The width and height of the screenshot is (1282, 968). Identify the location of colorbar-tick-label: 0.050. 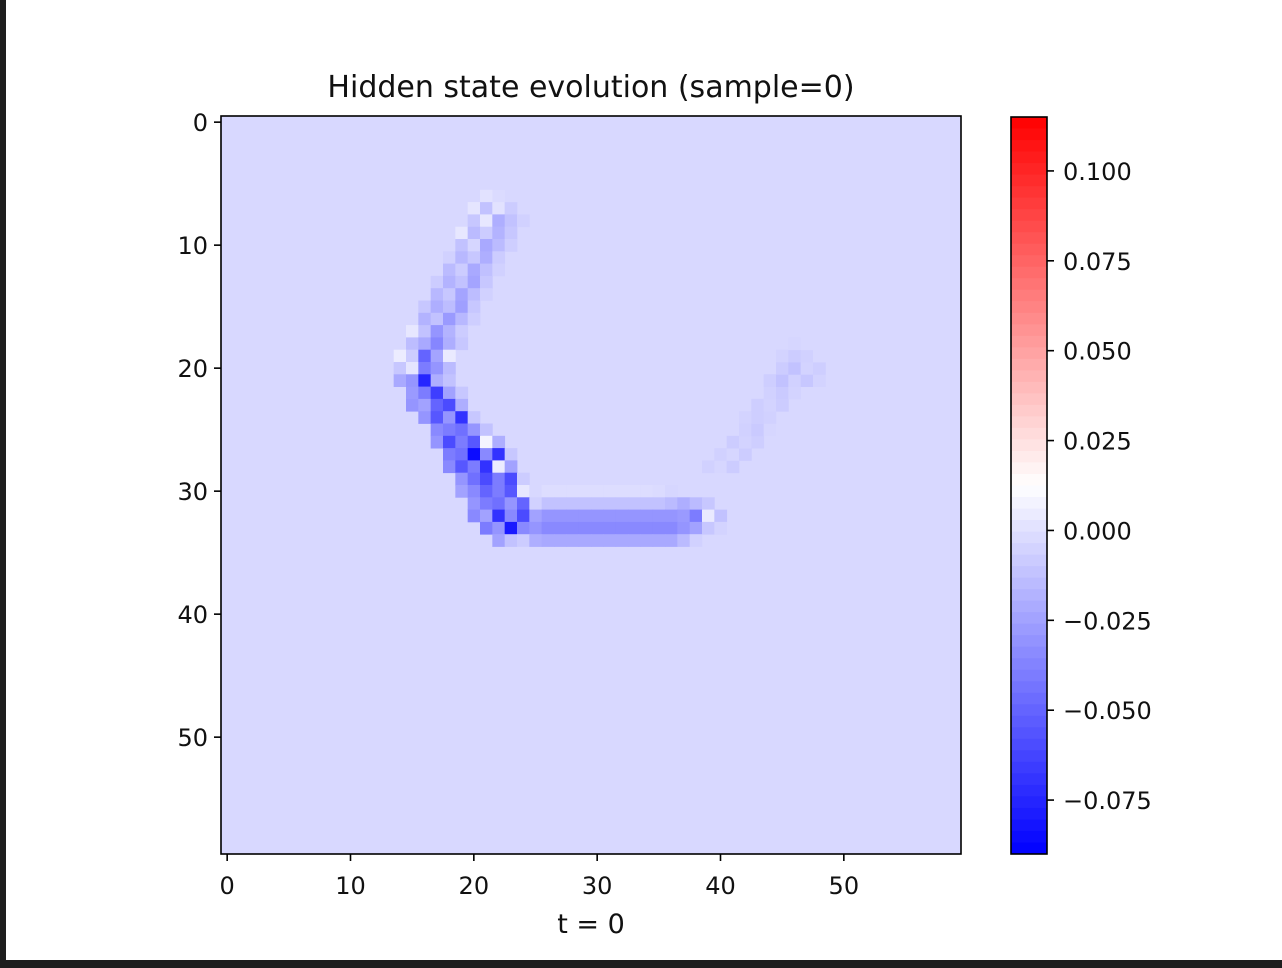
(1097, 352).